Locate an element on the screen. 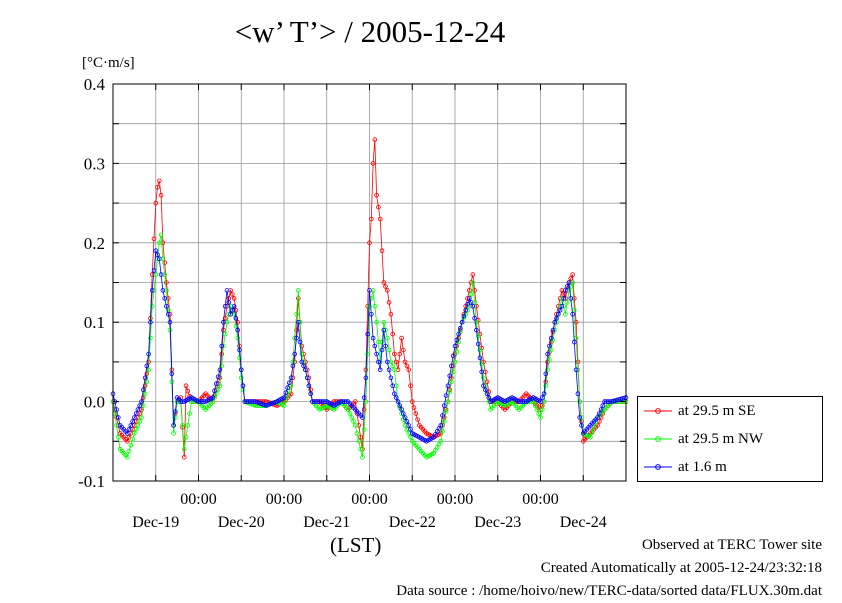 The width and height of the screenshot is (842, 603). x-axis-label: (LST) is located at coordinates (356, 545).